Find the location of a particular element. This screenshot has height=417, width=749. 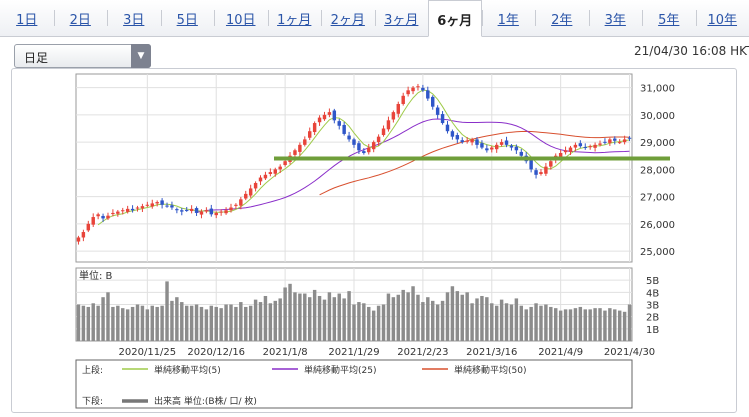

tab-3: 5日 is located at coordinates (187, 20).